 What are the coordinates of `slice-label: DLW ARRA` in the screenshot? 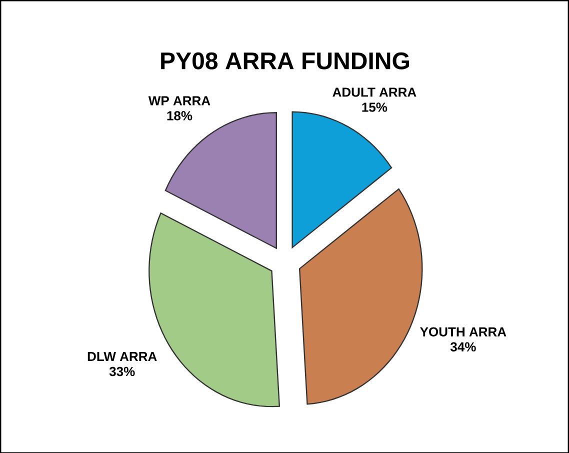 It's located at (122, 356).